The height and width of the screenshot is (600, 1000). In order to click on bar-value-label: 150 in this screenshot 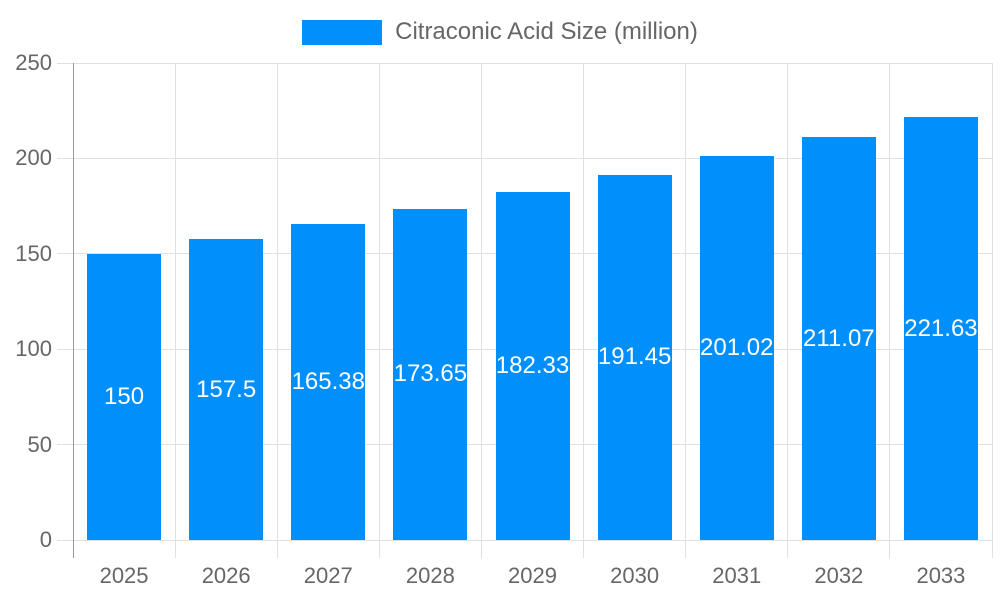, I will do `click(124, 396)`.